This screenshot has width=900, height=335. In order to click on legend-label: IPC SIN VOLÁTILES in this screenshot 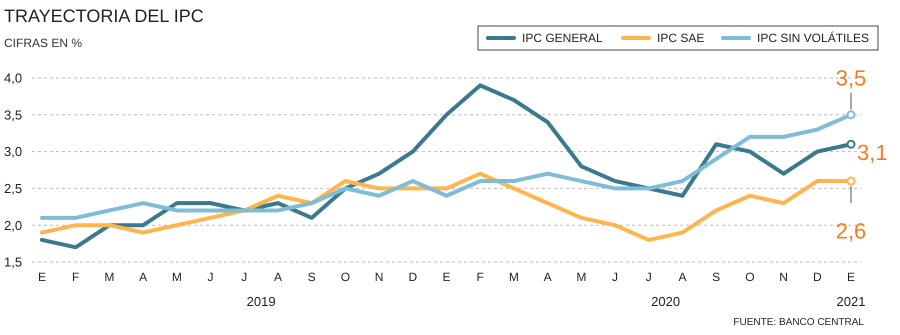, I will do `click(813, 38)`.